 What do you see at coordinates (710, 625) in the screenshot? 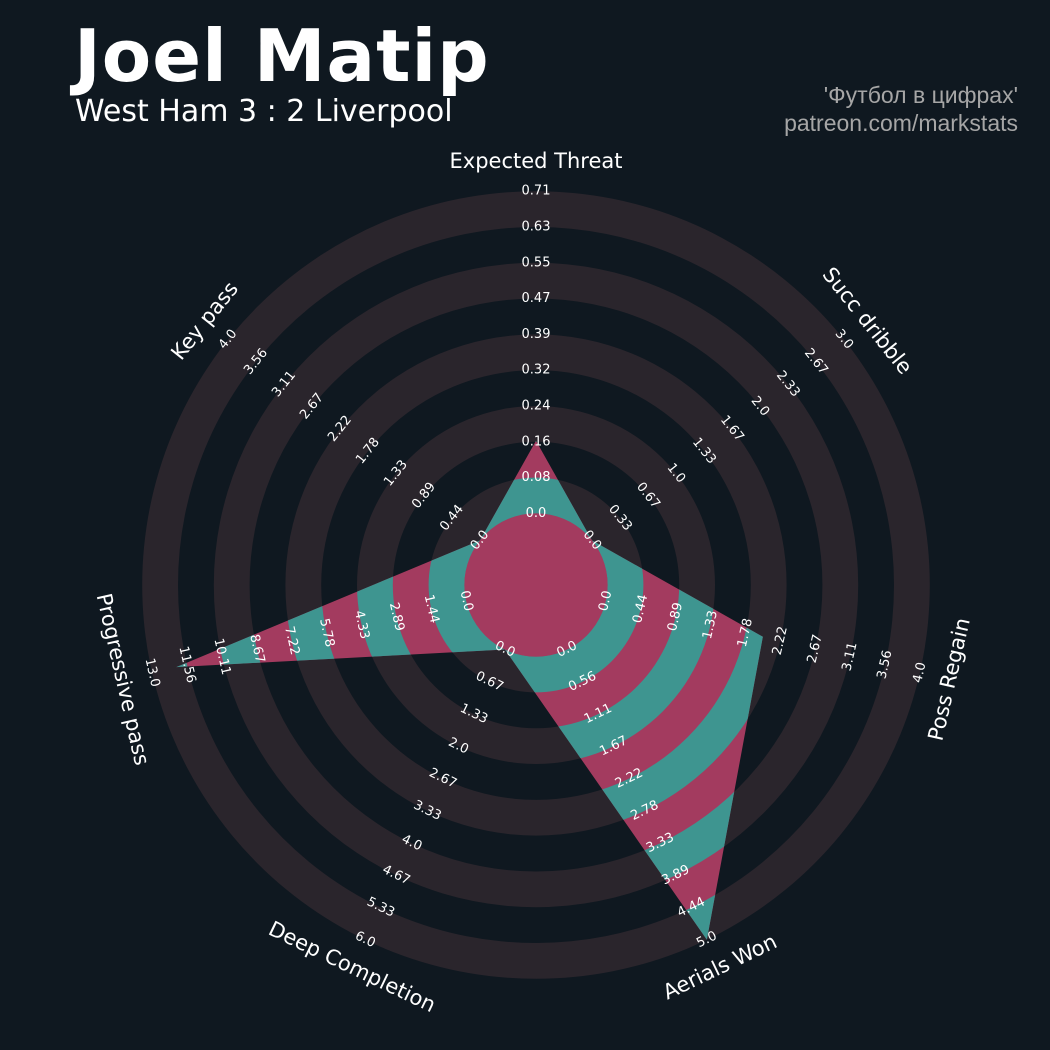
I see `radar-tick-label: 1.33` at bounding box center [710, 625].